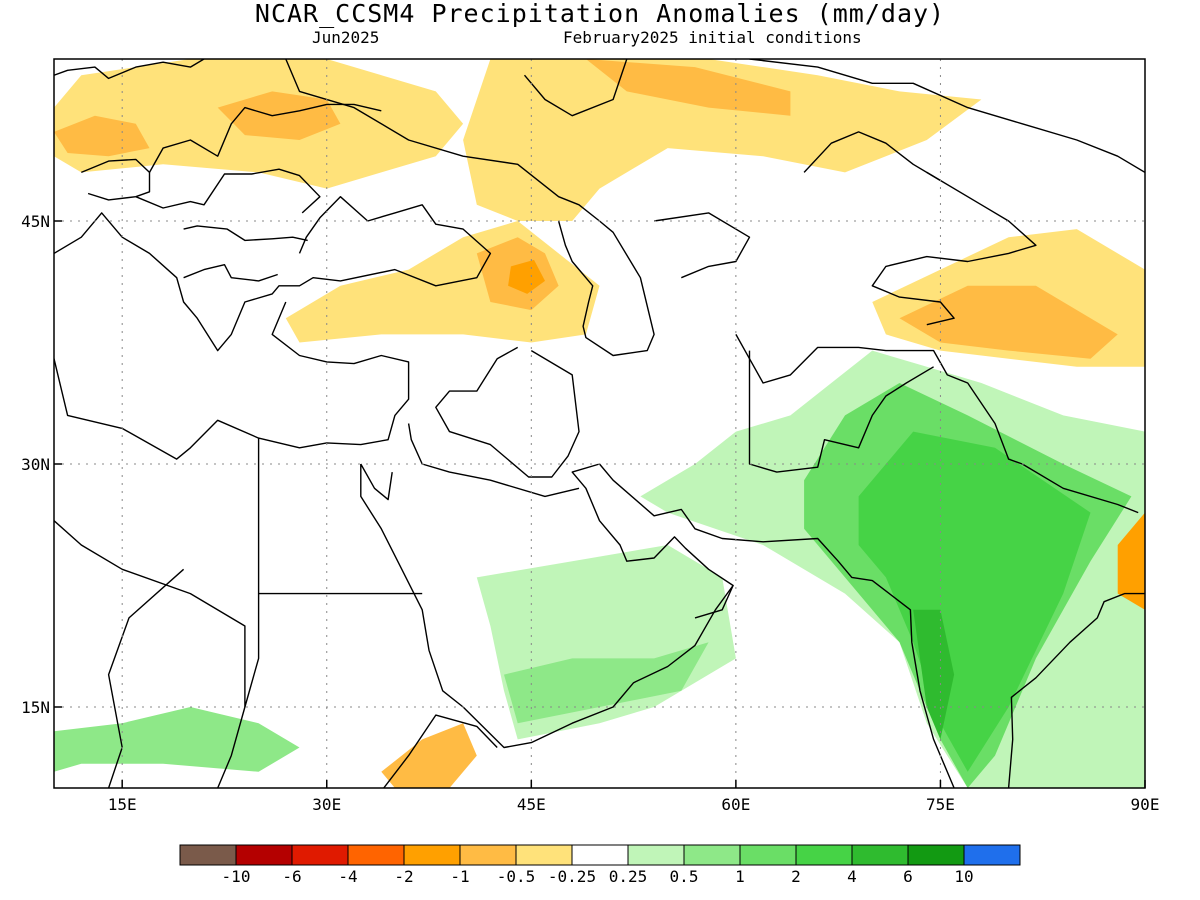 The width and height of the screenshot is (1200, 900). Describe the element at coordinates (1145, 804) in the screenshot. I see `lon-tick-label: 90E` at that location.